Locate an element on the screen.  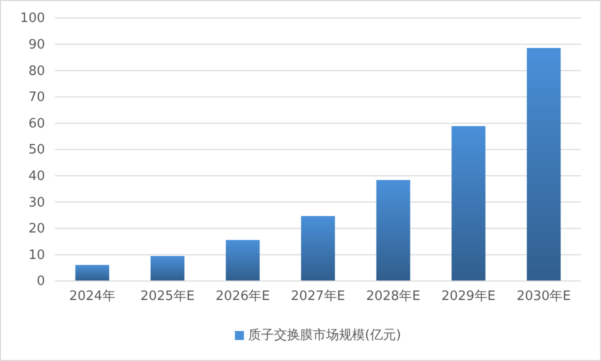
y-tick-label: 10 is located at coordinates (36, 255).